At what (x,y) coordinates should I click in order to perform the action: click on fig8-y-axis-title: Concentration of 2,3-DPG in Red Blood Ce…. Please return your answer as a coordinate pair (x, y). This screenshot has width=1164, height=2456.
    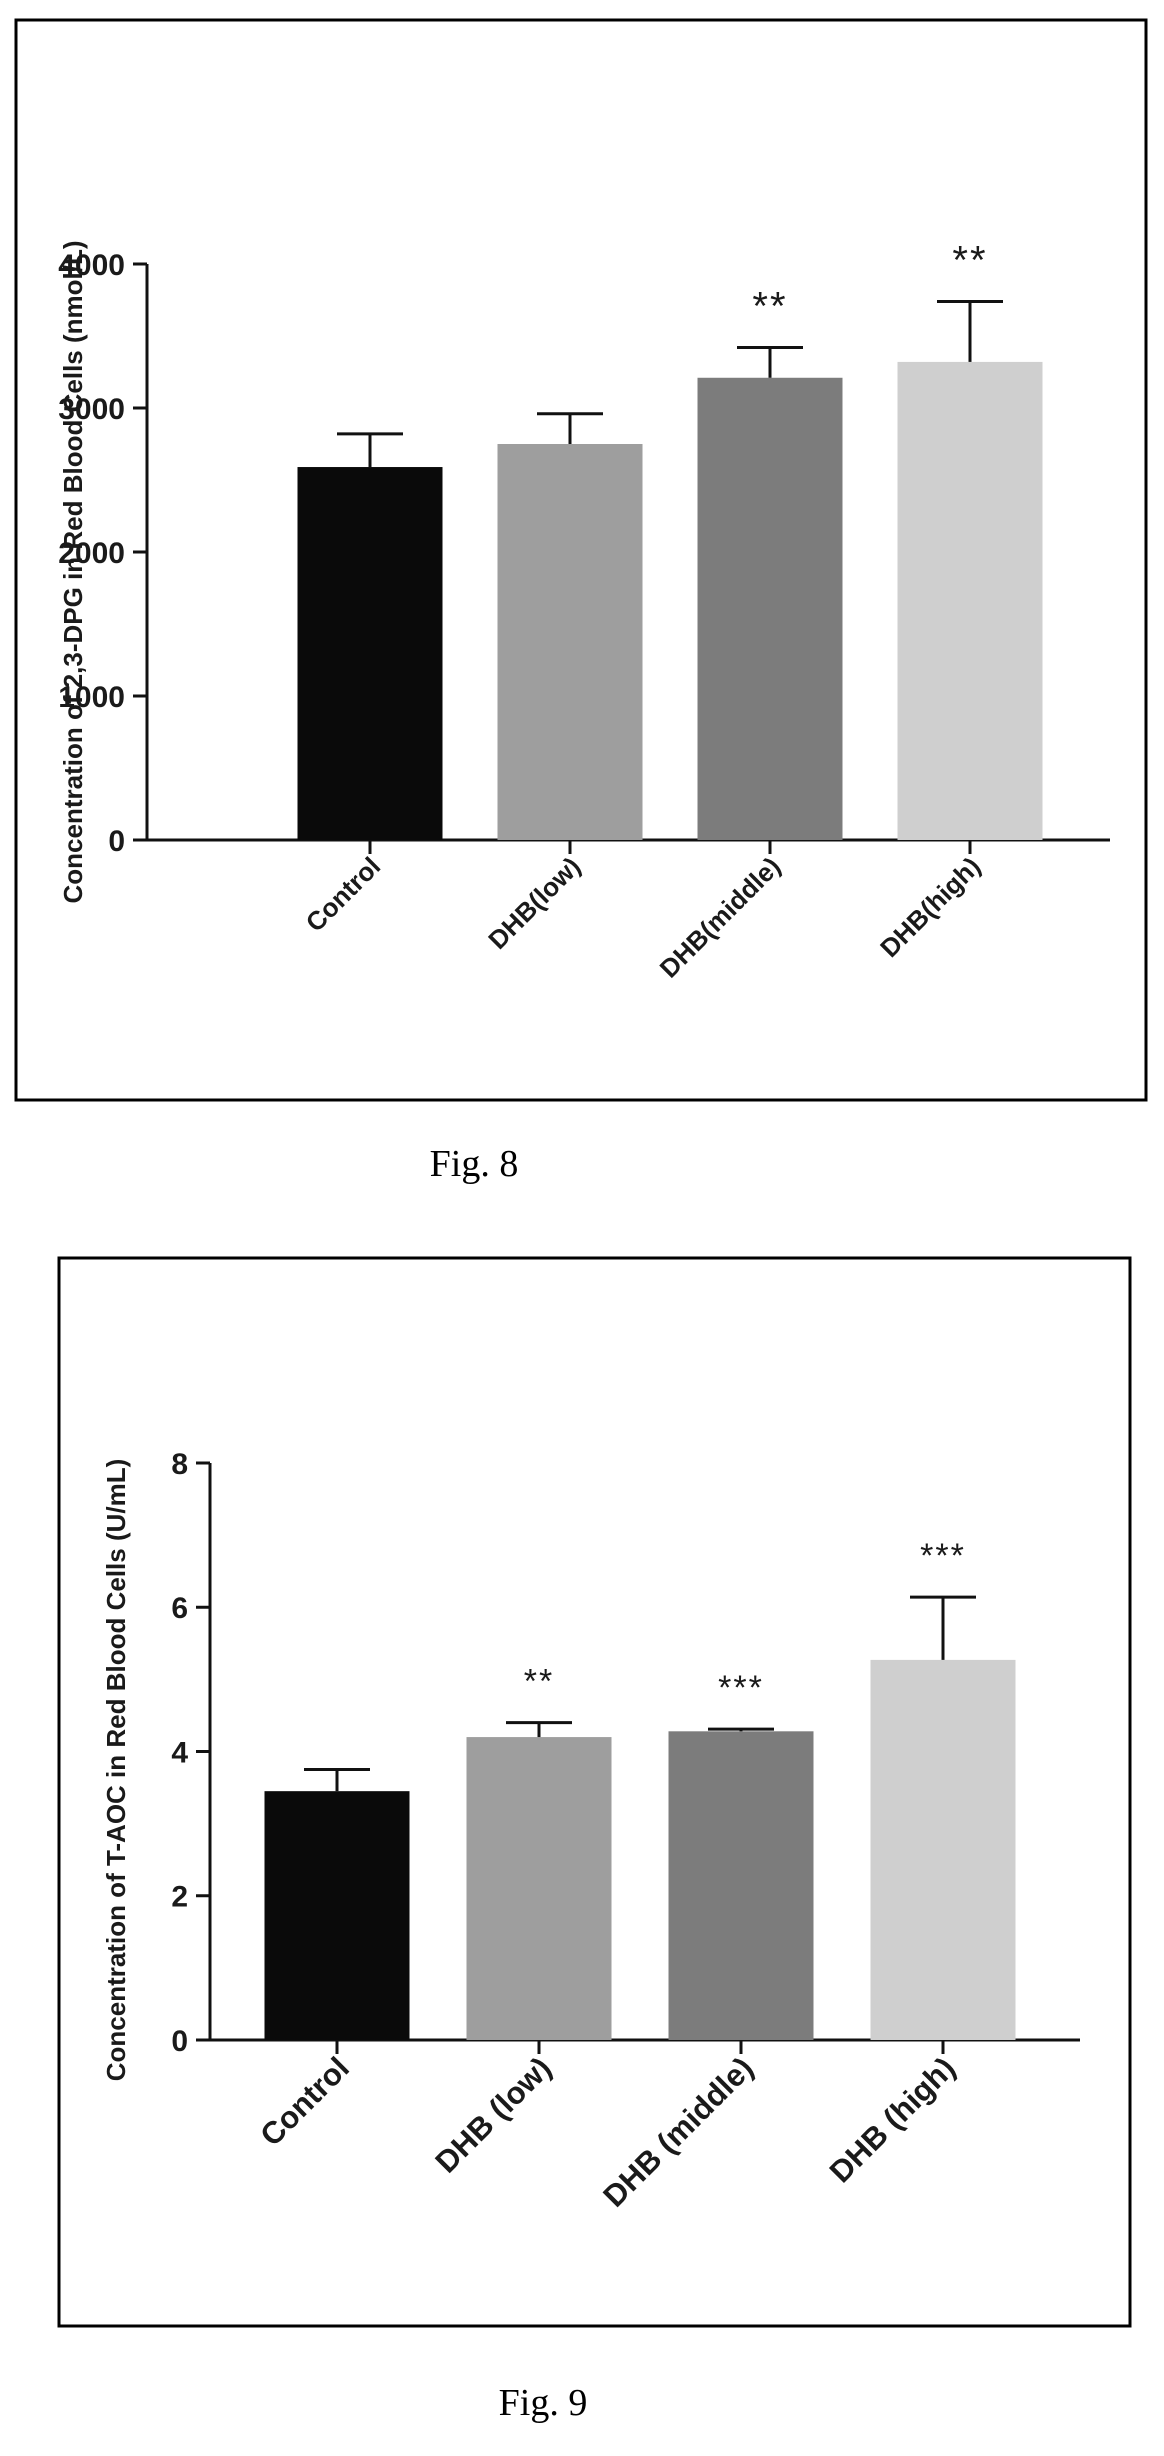
    Looking at the image, I should click on (73, 571).